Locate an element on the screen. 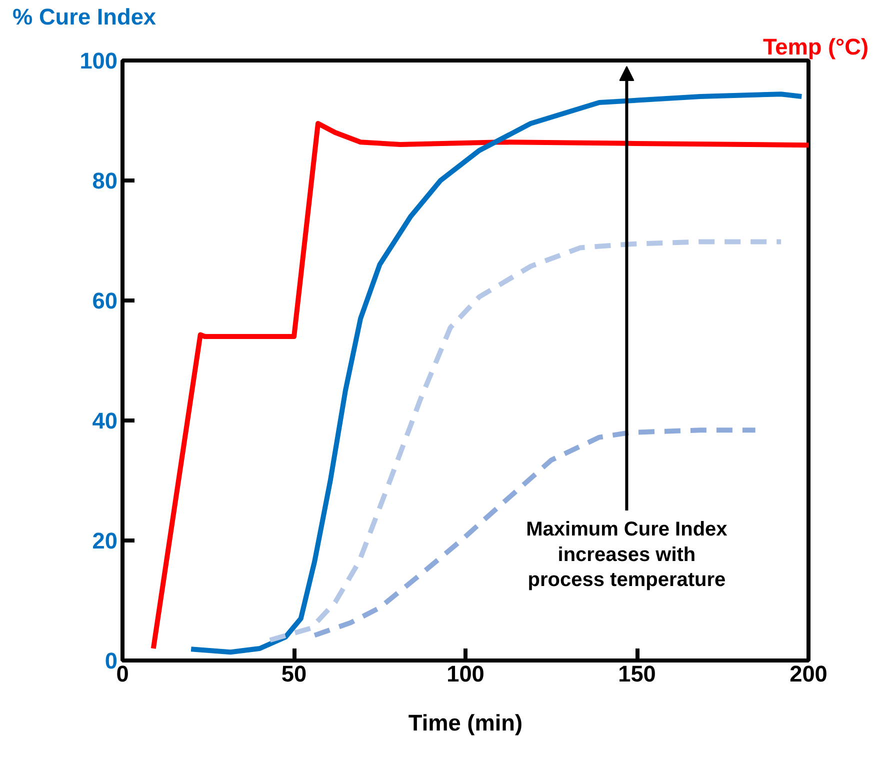  x-tick-label: 200 is located at coordinates (809, 673).